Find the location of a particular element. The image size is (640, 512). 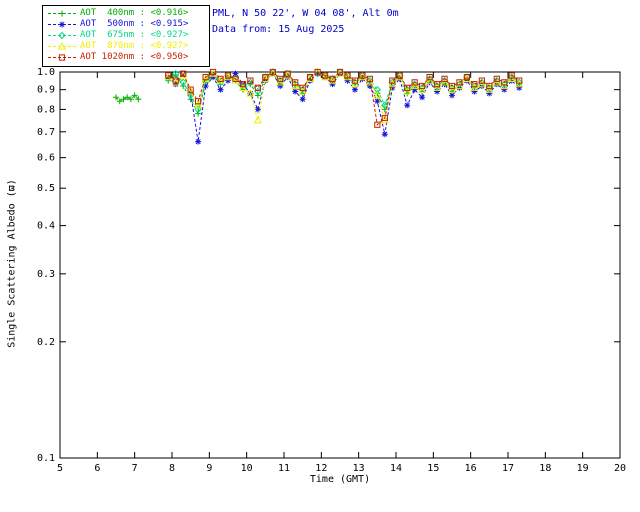

x-tick-label: 12 is located at coordinates (321, 468).